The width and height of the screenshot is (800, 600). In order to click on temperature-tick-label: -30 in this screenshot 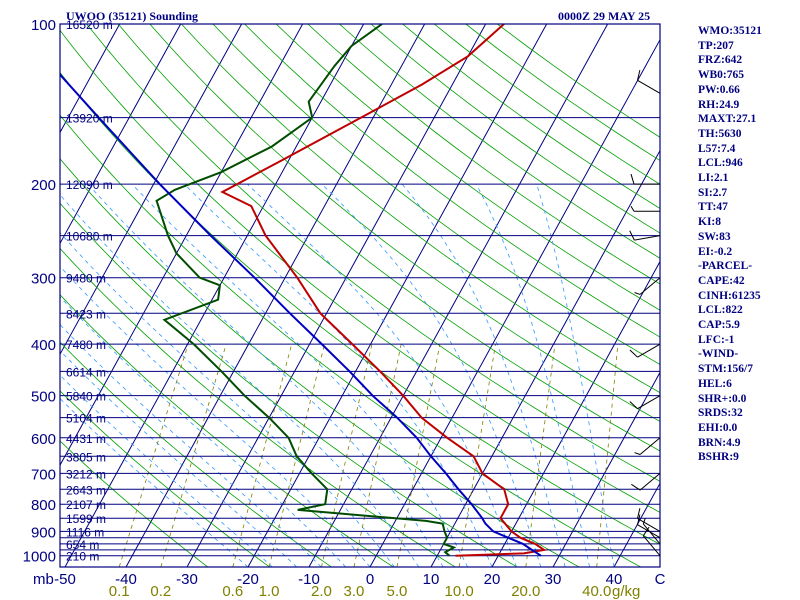, I will do `click(187, 579)`.